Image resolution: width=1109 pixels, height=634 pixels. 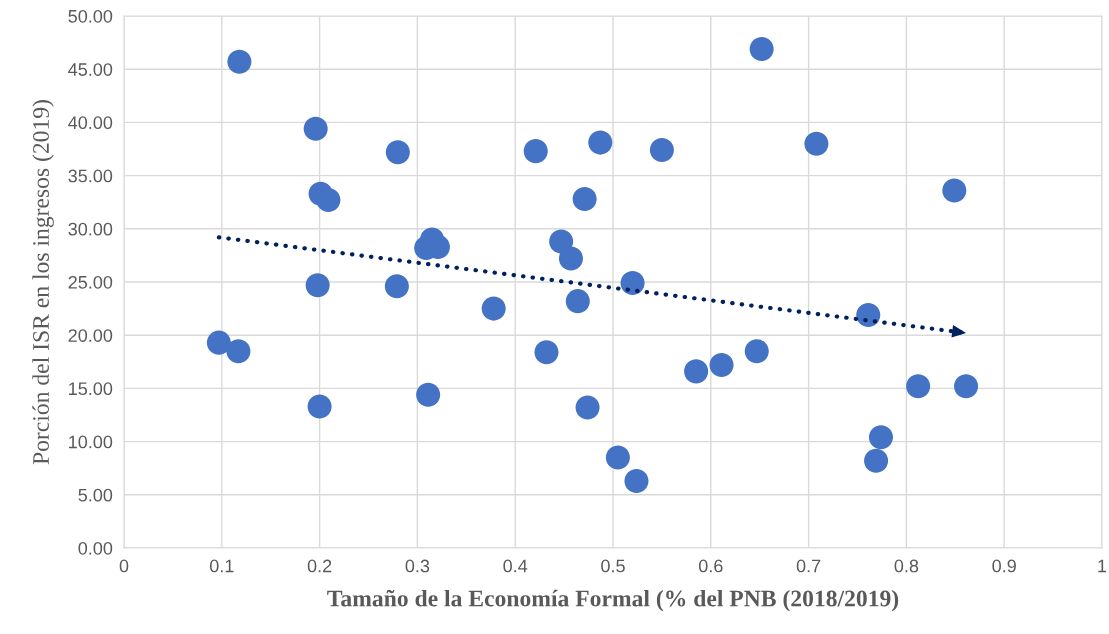 What do you see at coordinates (90, 16) in the screenshot?
I see `y-tick-label: 50.00` at bounding box center [90, 16].